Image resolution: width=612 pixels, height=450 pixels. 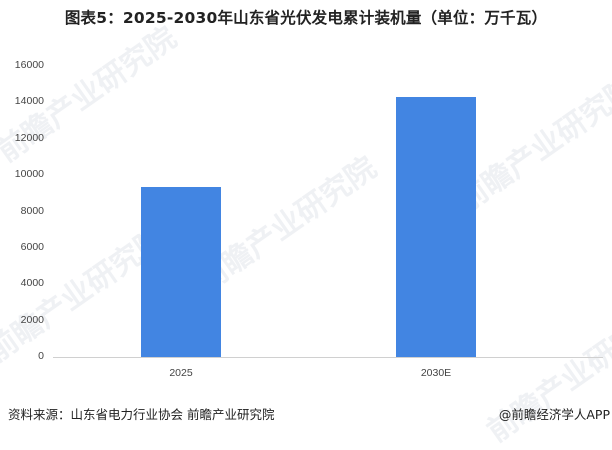 I want to click on x-tick-label: 2030E, so click(x=436, y=373).